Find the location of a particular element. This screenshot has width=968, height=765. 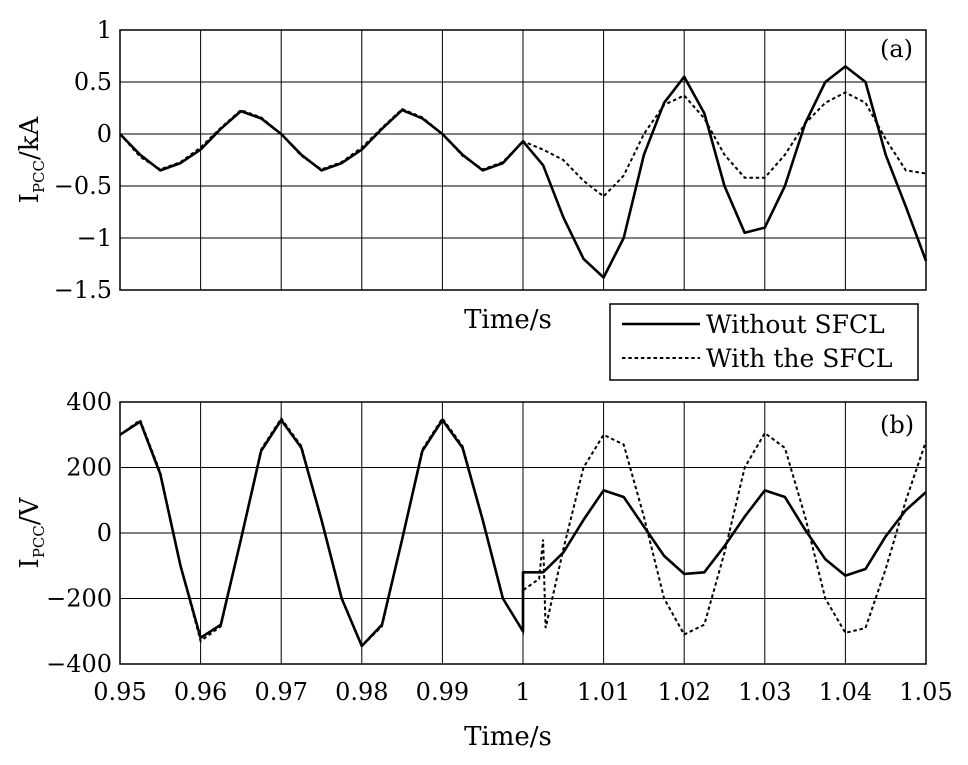

panel-b-y-ticks: 400 200 0 −200 −400 is located at coordinates (79, 533).